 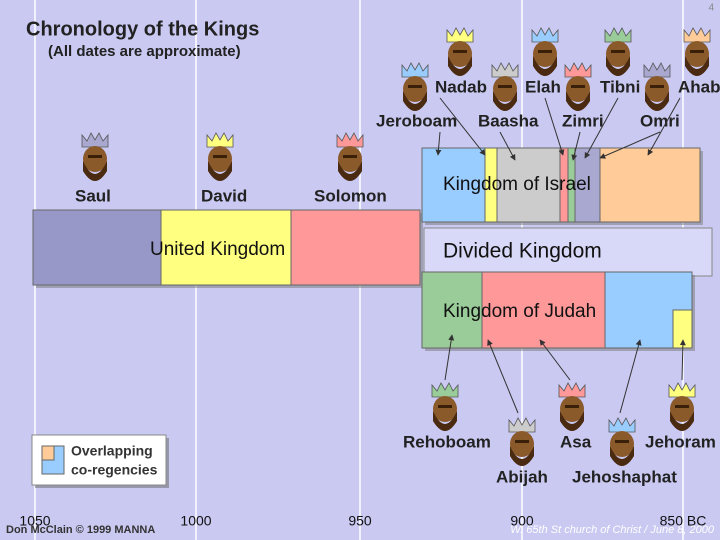 I want to click on slide-number: 4, so click(x=711, y=8).